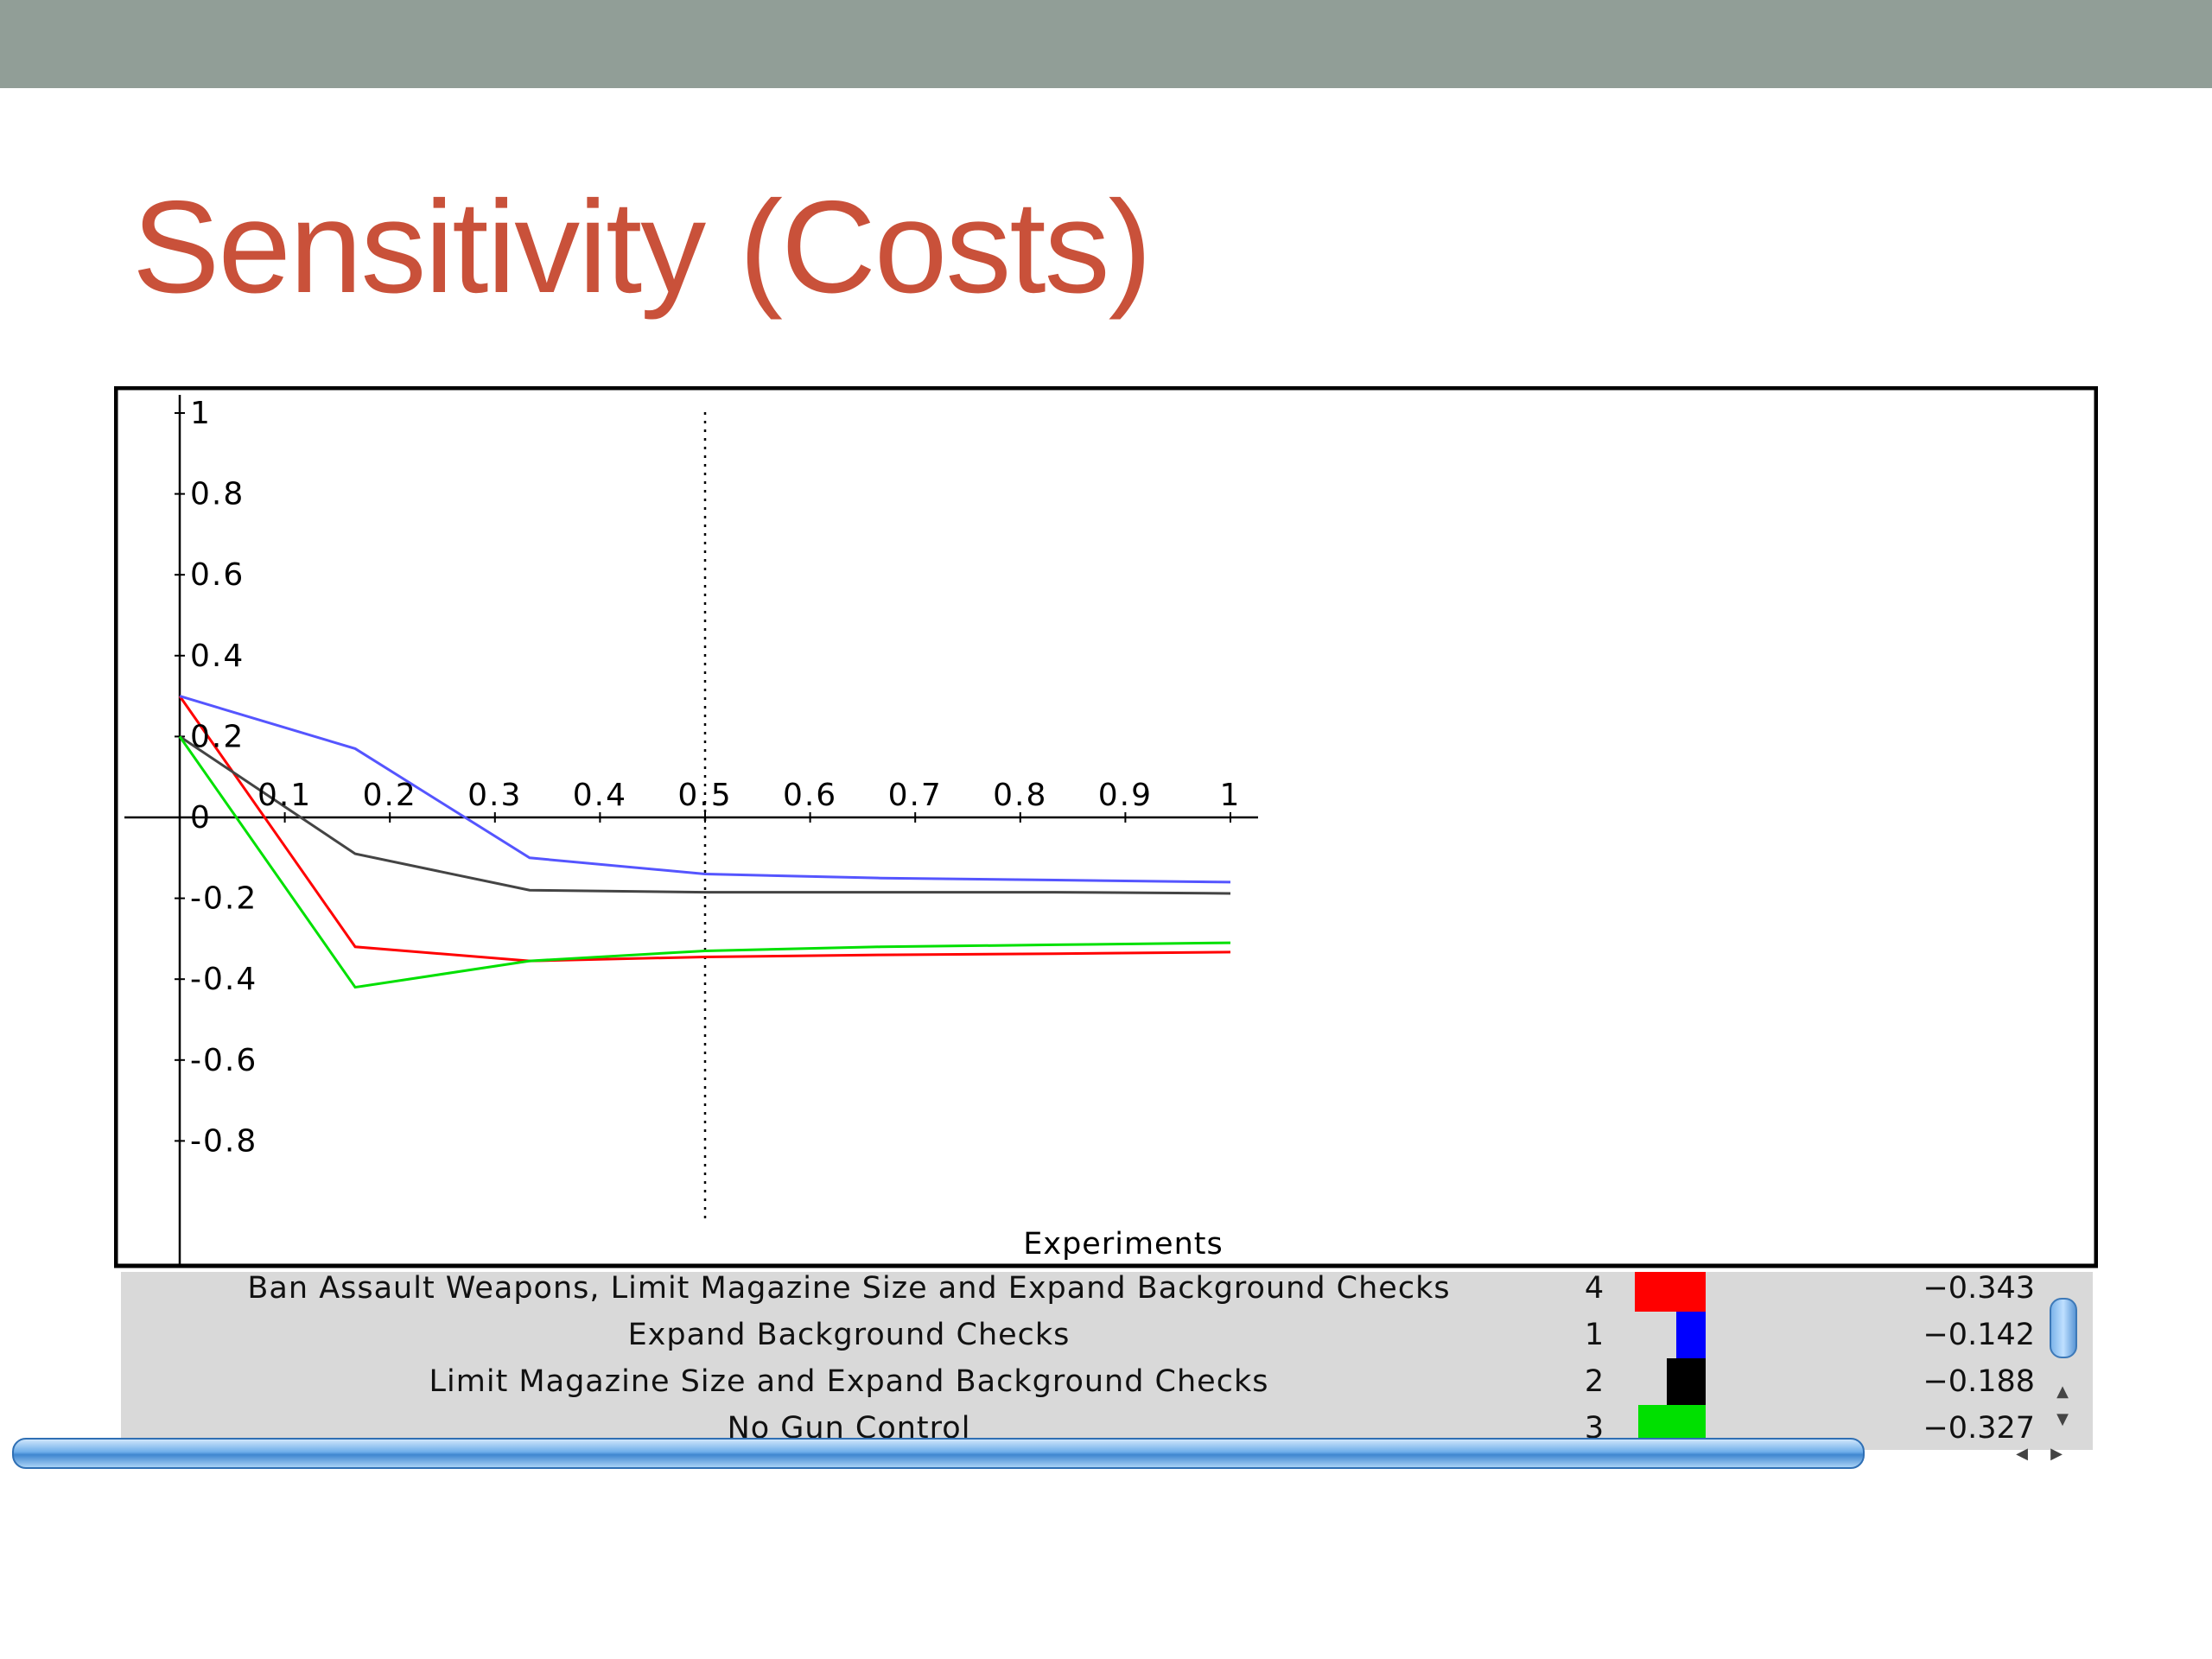 Image resolution: width=2212 pixels, height=1659 pixels. What do you see at coordinates (494, 795) in the screenshot?
I see `x-tick-label: 0.3` at bounding box center [494, 795].